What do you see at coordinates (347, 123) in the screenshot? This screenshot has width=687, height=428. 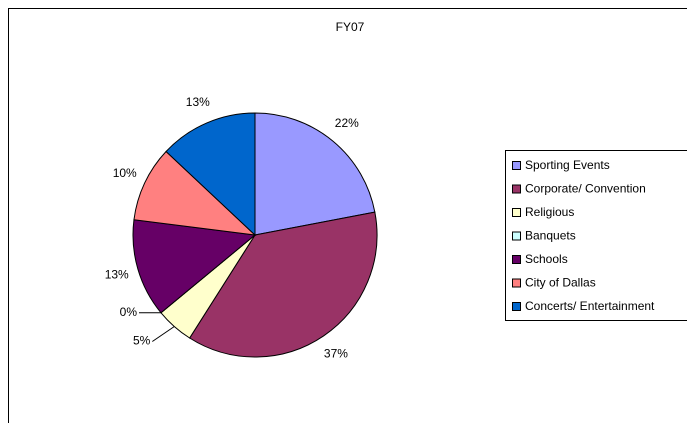 I see `data-label: 22%` at bounding box center [347, 123].